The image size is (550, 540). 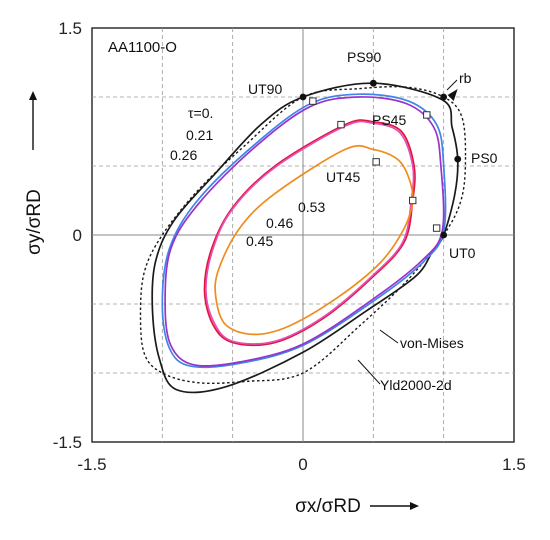 I want to click on label-ut90: UT90, so click(x=265, y=89).